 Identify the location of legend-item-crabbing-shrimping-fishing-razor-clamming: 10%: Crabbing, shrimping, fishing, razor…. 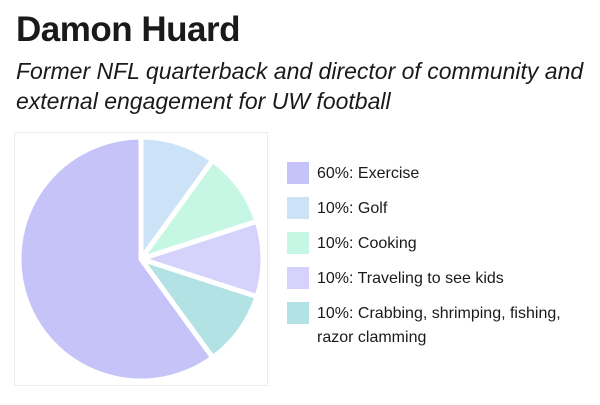
(439, 326).